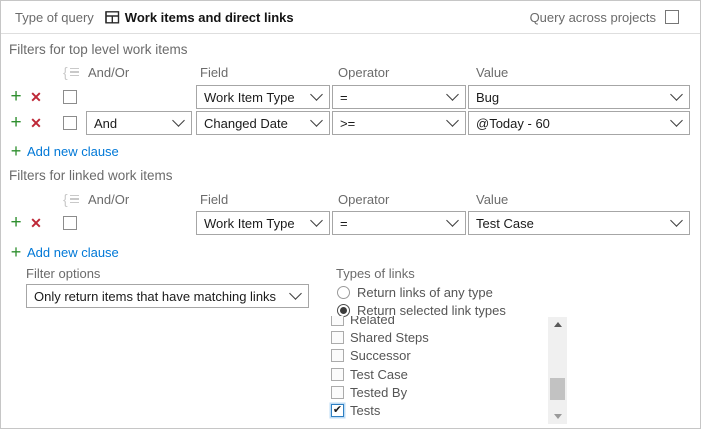  I want to click on link-type-related: Related, so click(434, 322).